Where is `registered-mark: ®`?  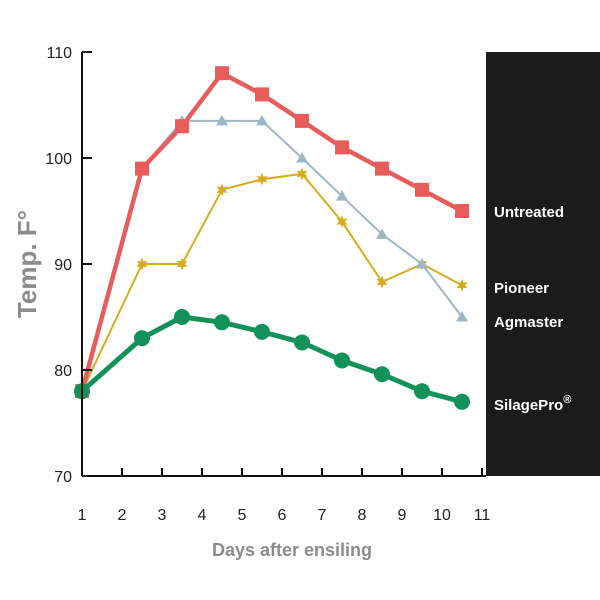 registered-mark: ® is located at coordinates (567, 400).